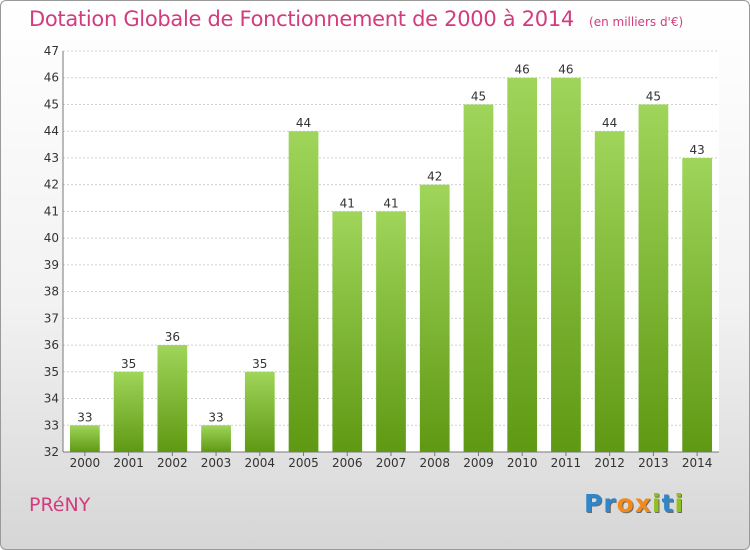 This screenshot has width=750, height=550. I want to click on x-tick-label: 2012, so click(609, 463).